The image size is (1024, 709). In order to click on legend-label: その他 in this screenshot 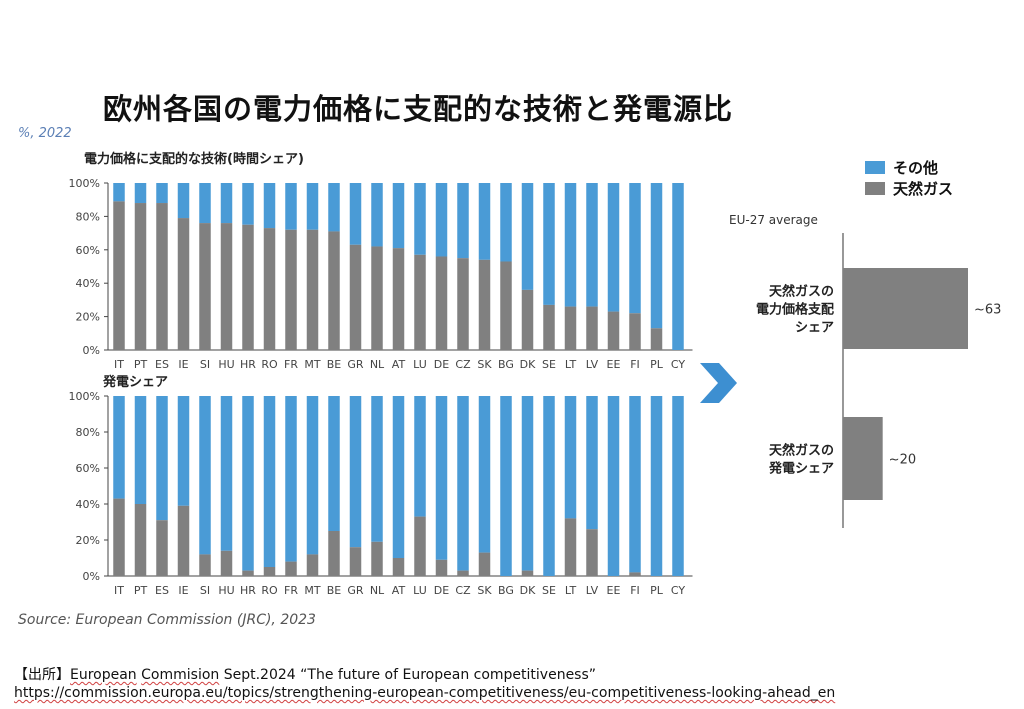, I will do `click(915, 168)`.